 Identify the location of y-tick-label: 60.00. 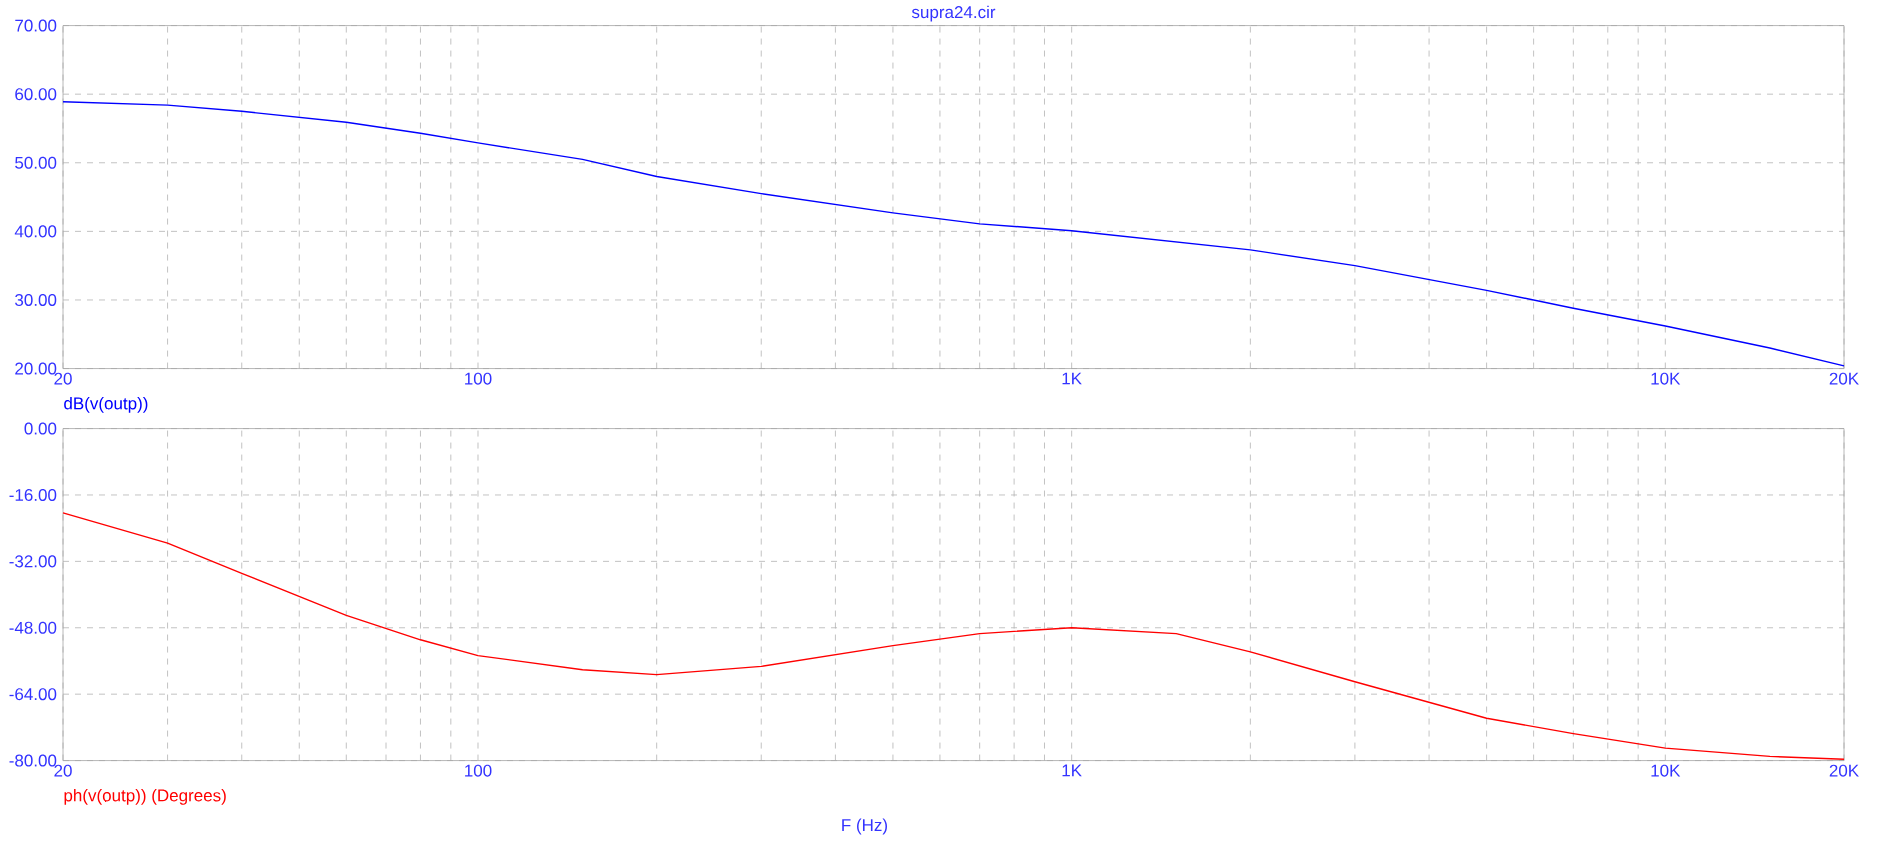
(36, 94).